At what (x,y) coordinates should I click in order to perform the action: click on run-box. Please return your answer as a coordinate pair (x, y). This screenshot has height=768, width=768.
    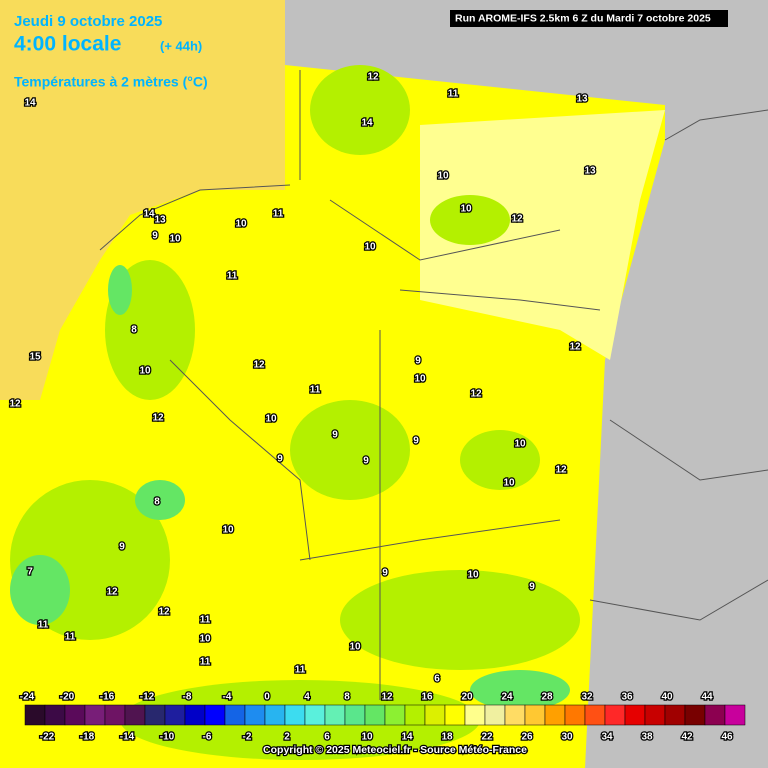
    Looking at the image, I should click on (589, 18).